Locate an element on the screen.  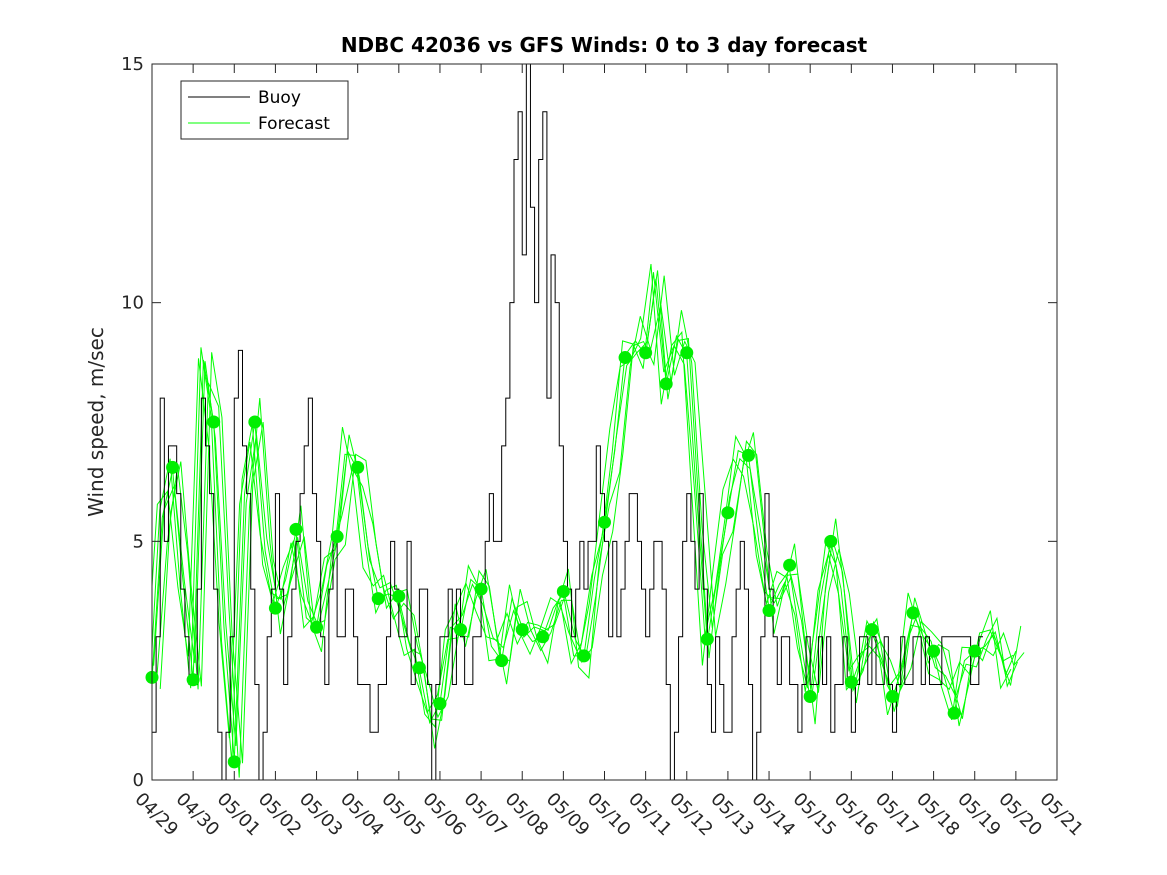
y-axis-label: Wind speed, m/sec is located at coordinates (96, 422).